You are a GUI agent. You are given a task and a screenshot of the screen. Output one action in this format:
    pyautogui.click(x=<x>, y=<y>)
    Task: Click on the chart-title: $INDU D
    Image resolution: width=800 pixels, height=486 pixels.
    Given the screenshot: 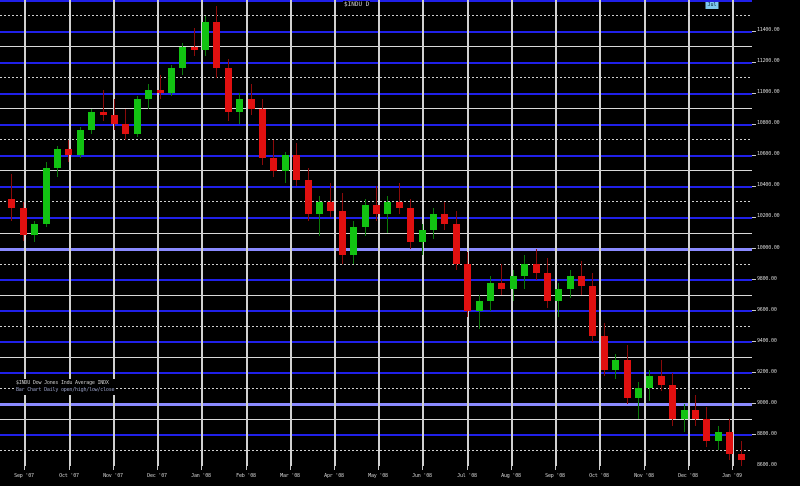 What is the action you would take?
    pyautogui.click(x=357, y=5)
    